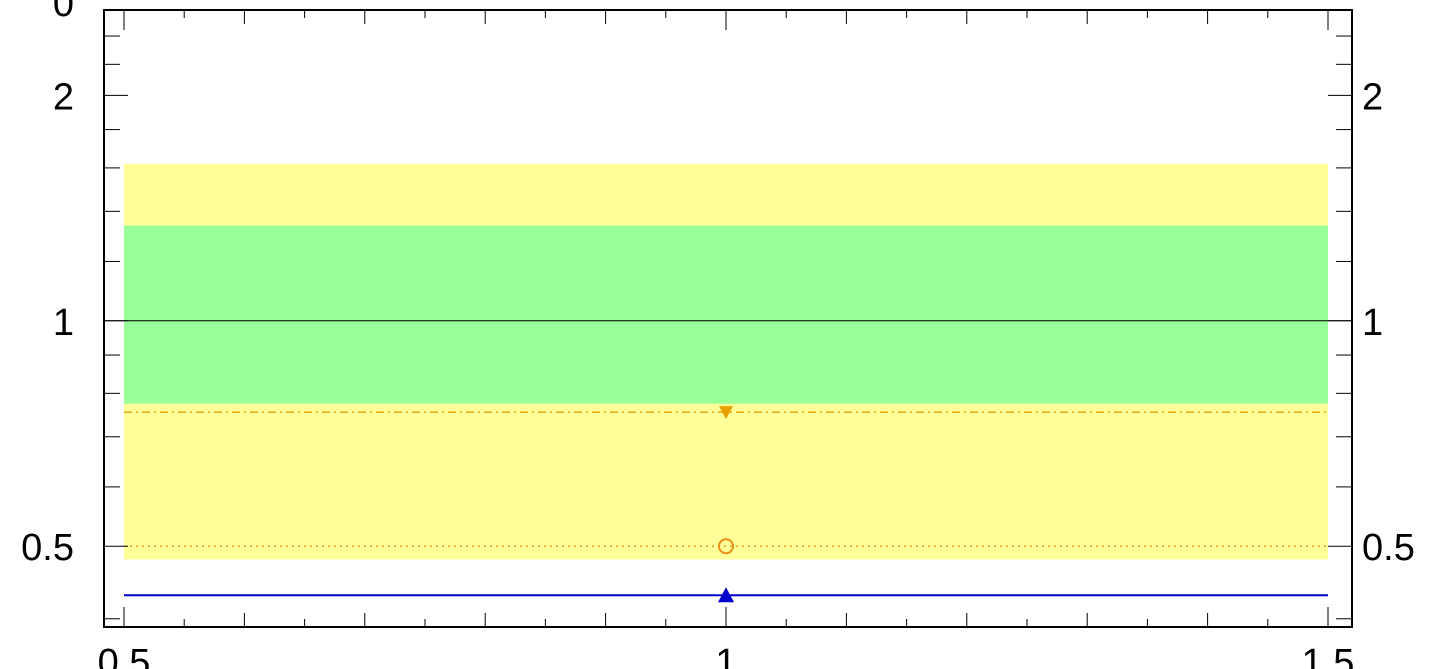 This screenshot has width=1429, height=669. What do you see at coordinates (63, 12) in the screenshot?
I see `y-tick-label-partial: 0` at bounding box center [63, 12].